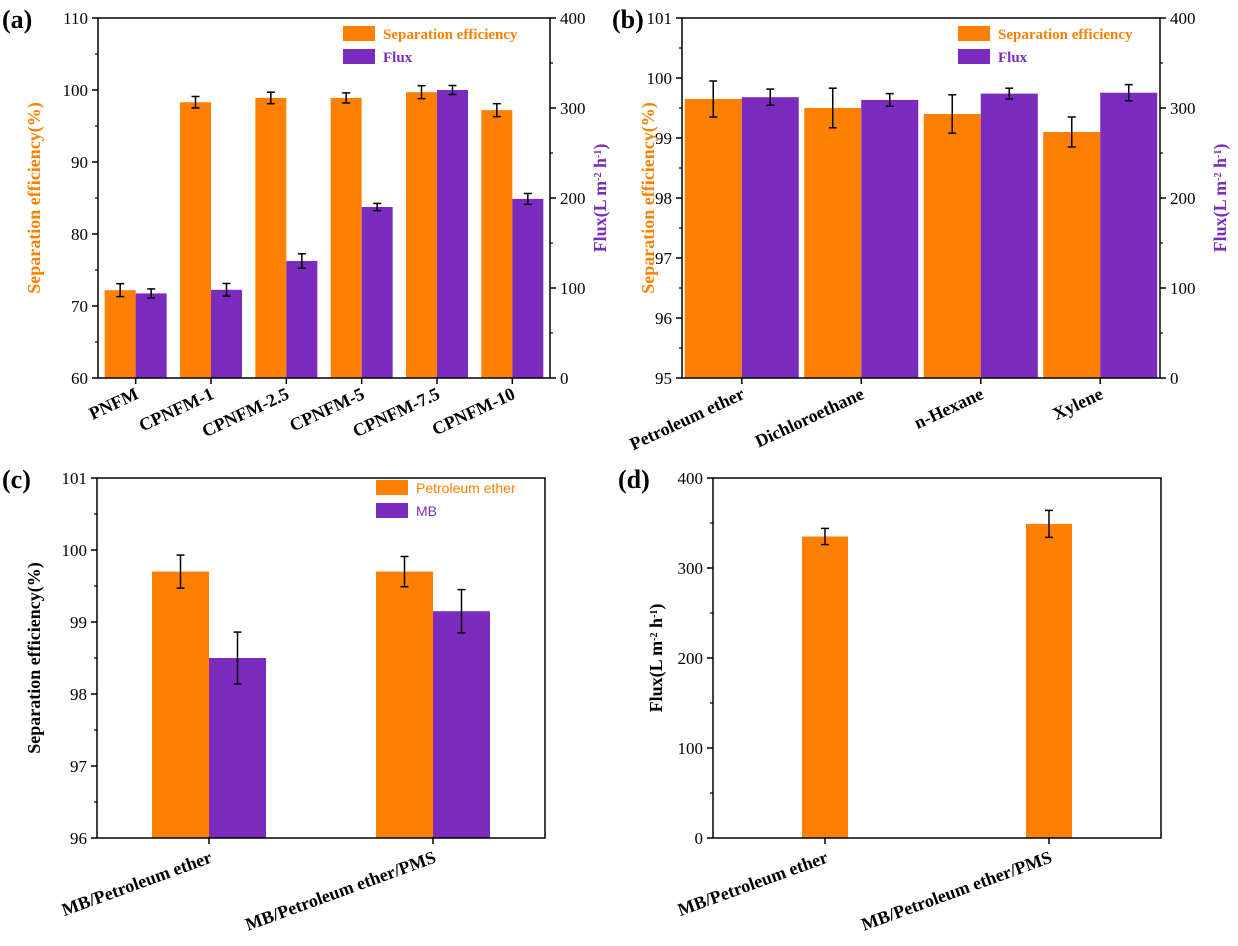 This screenshot has width=1238, height=946. Describe the element at coordinates (663, 378) in the screenshot. I see `y-tick-label: 95` at that location.